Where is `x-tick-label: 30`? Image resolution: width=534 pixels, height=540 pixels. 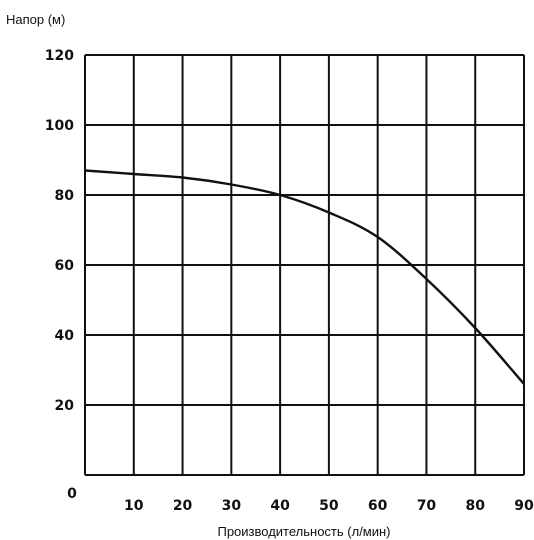
x-tick-label: 30 is located at coordinates (232, 506).